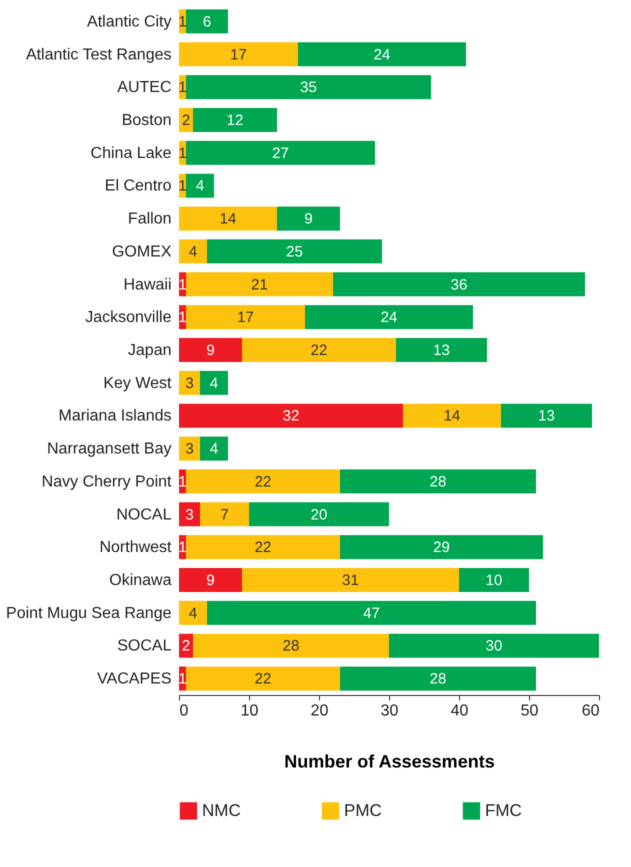 The height and width of the screenshot is (867, 631). Describe the element at coordinates (280, 153) in the screenshot. I see `data-label: 27` at that location.